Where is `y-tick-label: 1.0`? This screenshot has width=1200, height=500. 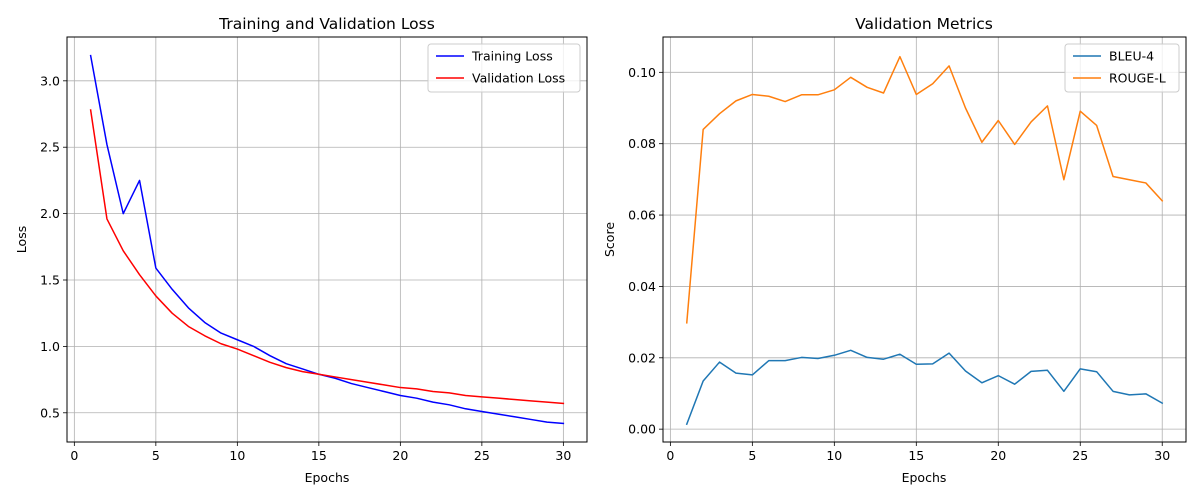
y-tick-label: 1.0 is located at coordinates (50, 346).